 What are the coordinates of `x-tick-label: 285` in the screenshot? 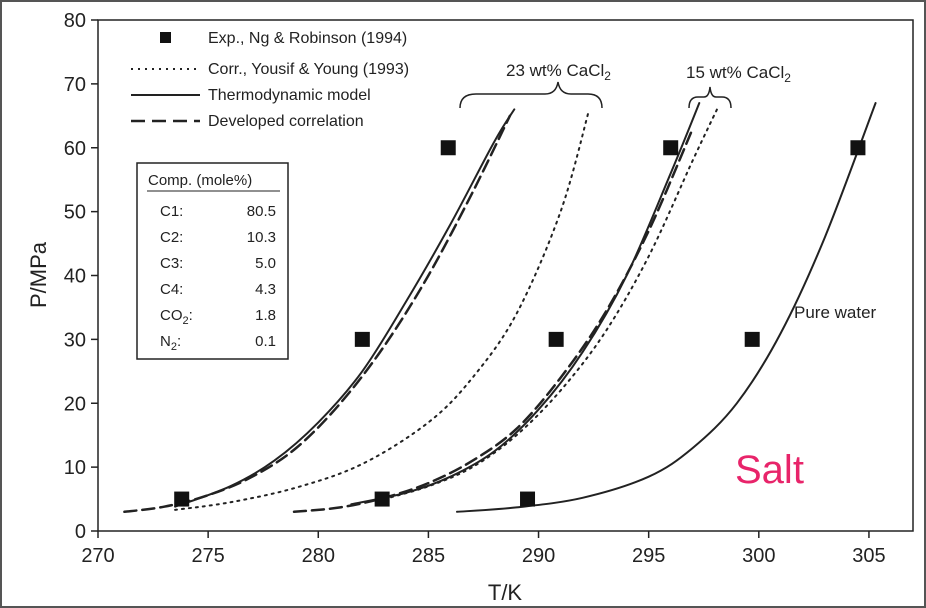 It's located at (428, 556).